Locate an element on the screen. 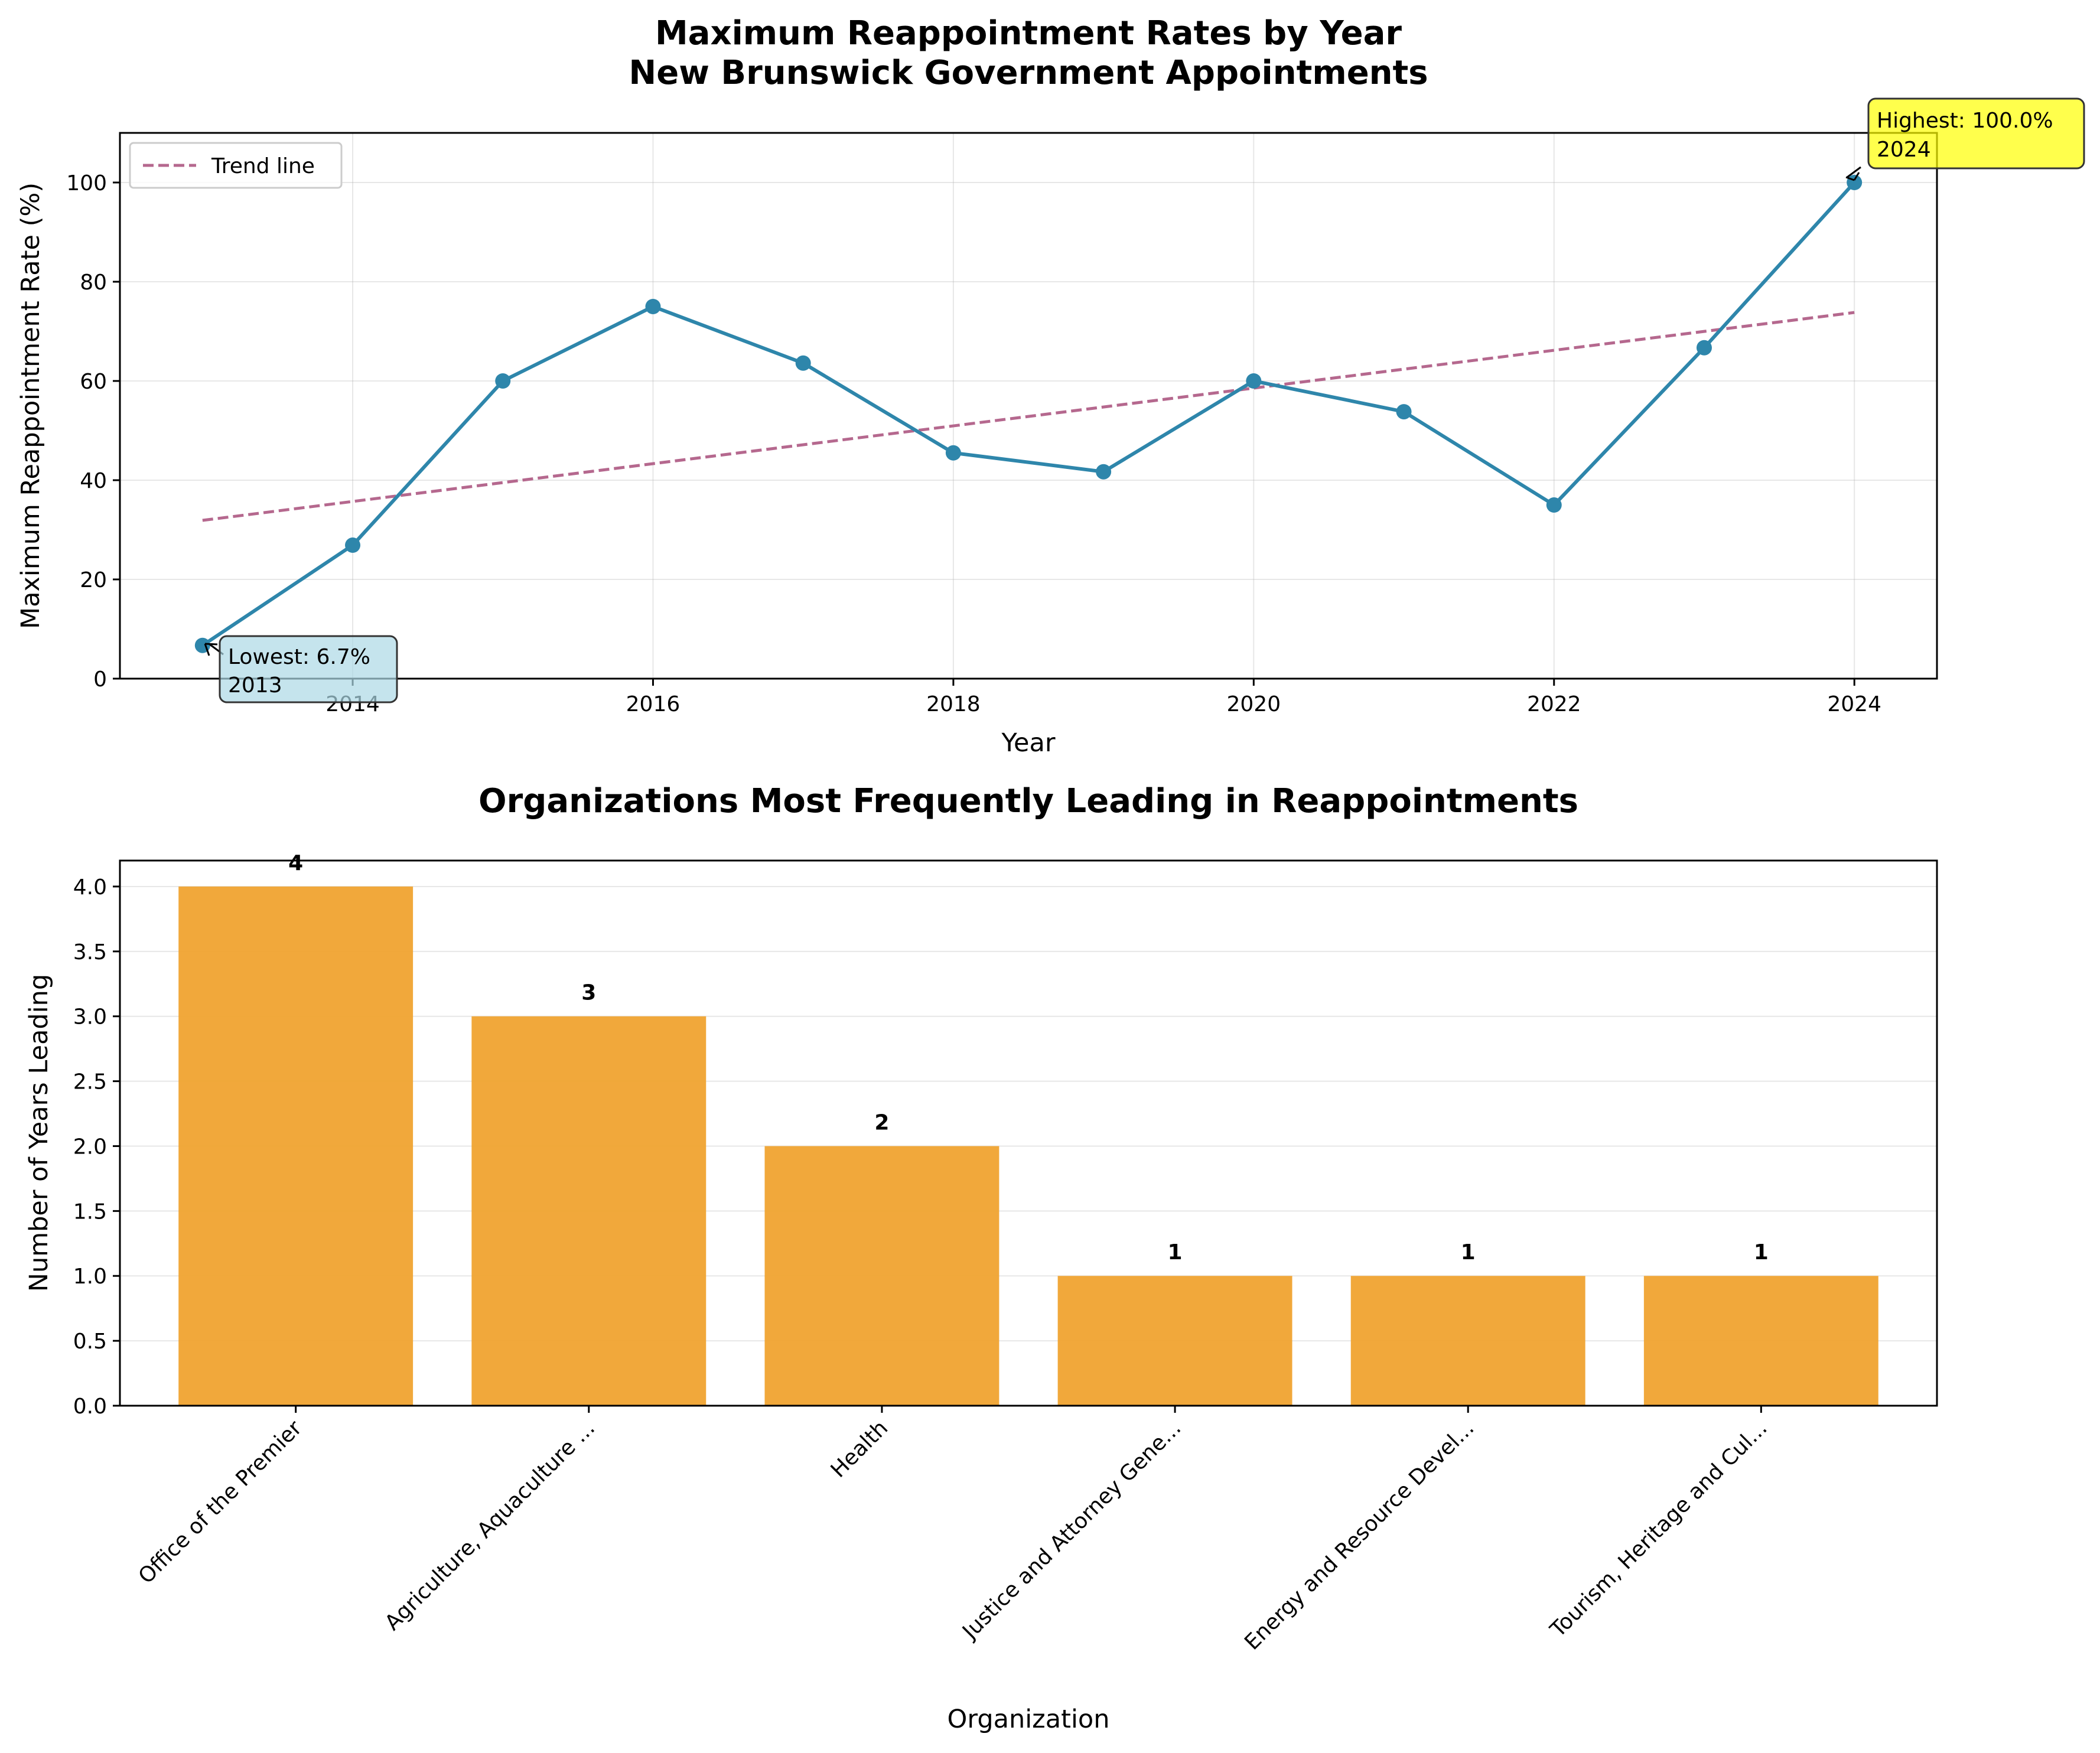 This screenshot has width=2100, height=1753. trend-line-group is located at coordinates (1028, 416).